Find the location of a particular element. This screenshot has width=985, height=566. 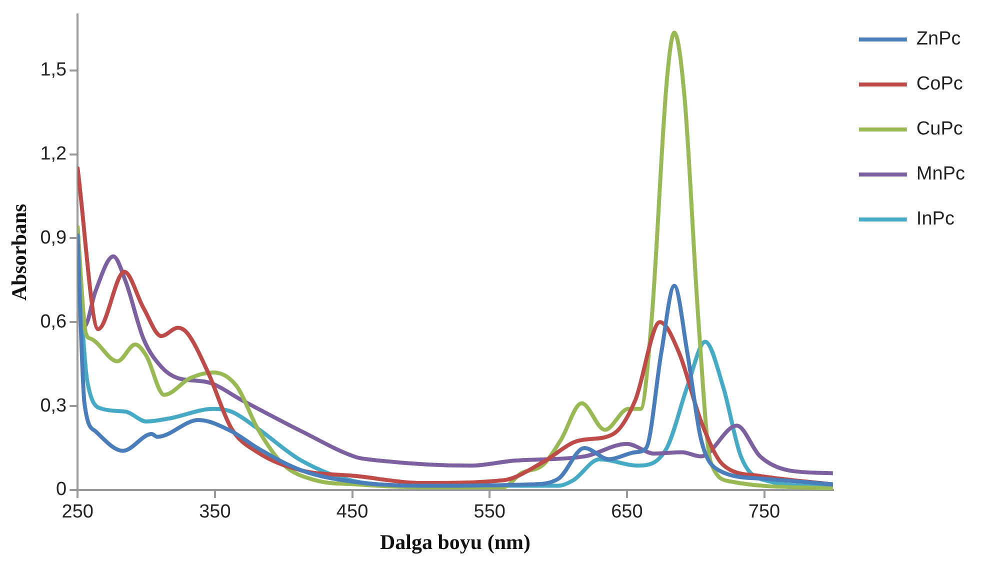

x-tick-label: 250 is located at coordinates (78, 512).